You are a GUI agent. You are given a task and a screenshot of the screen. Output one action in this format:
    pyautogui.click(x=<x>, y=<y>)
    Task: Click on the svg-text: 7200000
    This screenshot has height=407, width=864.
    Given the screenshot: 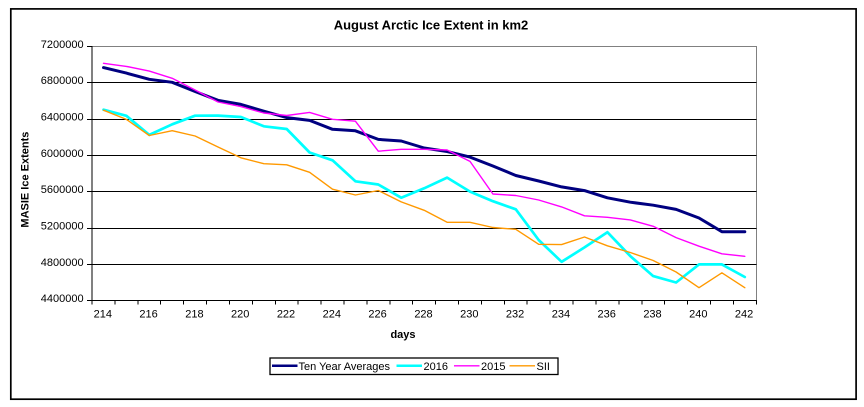 What is the action you would take?
    pyautogui.click(x=62, y=45)
    